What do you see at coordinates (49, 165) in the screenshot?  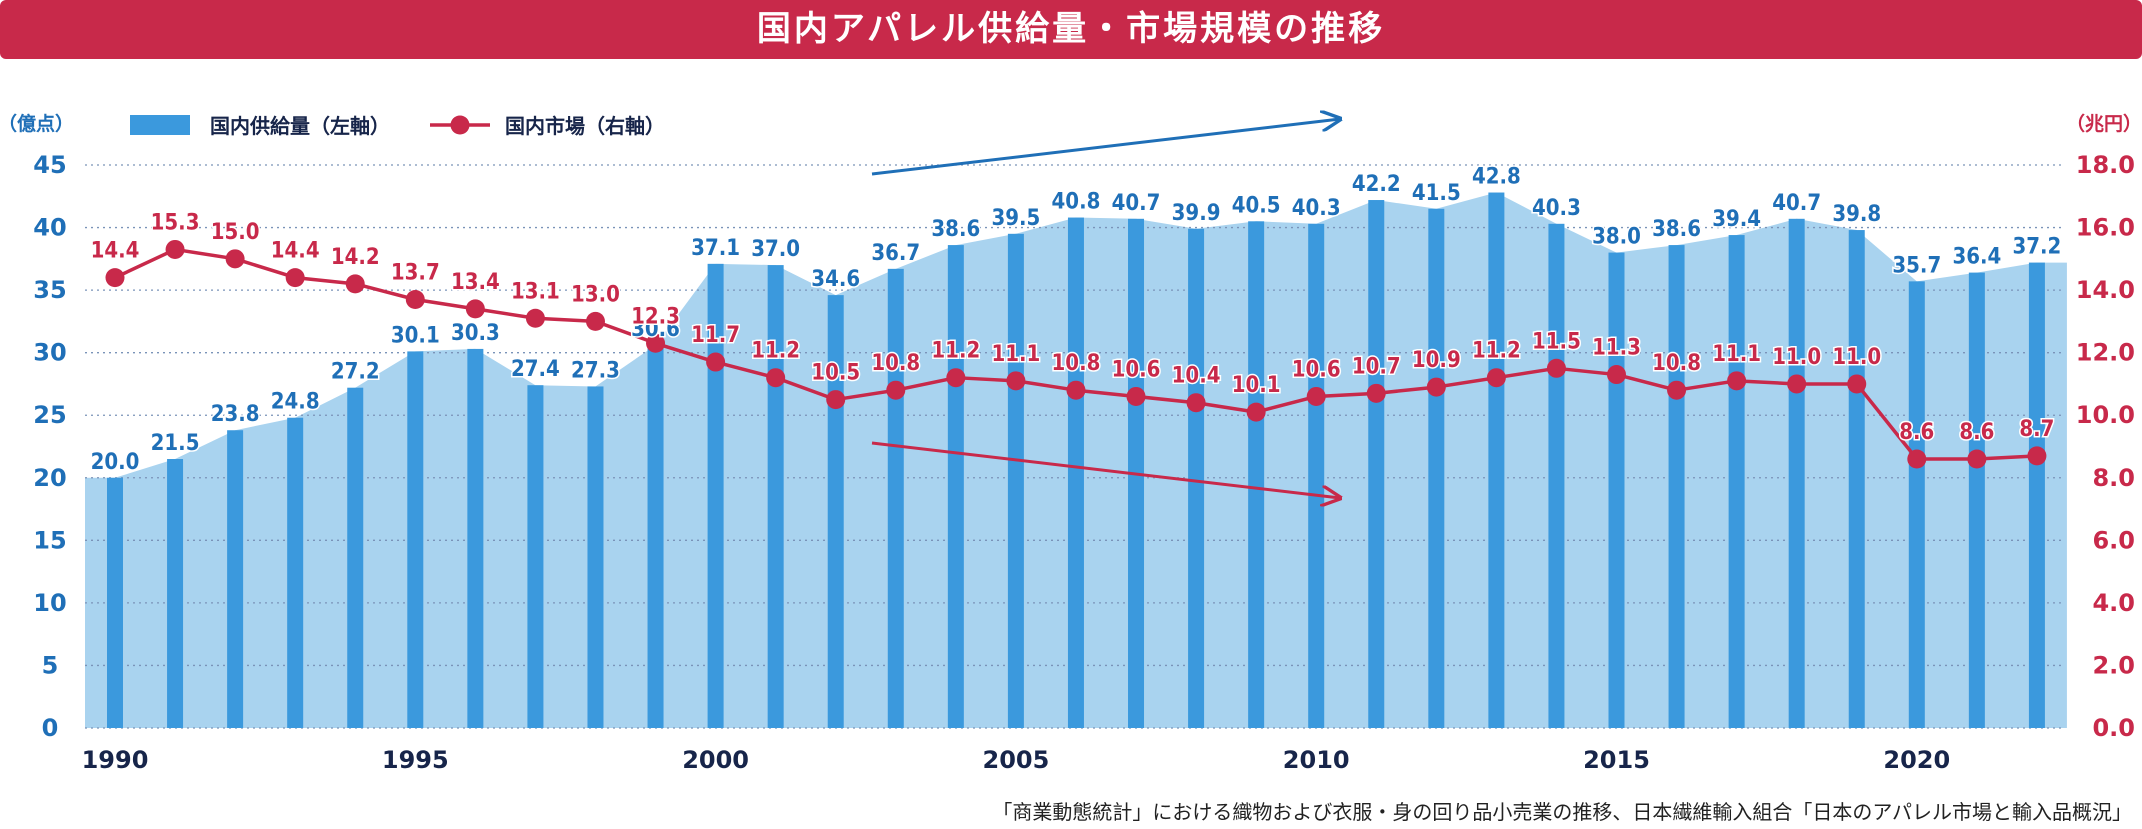 I see `left-axis-tick: 45` at bounding box center [49, 165].